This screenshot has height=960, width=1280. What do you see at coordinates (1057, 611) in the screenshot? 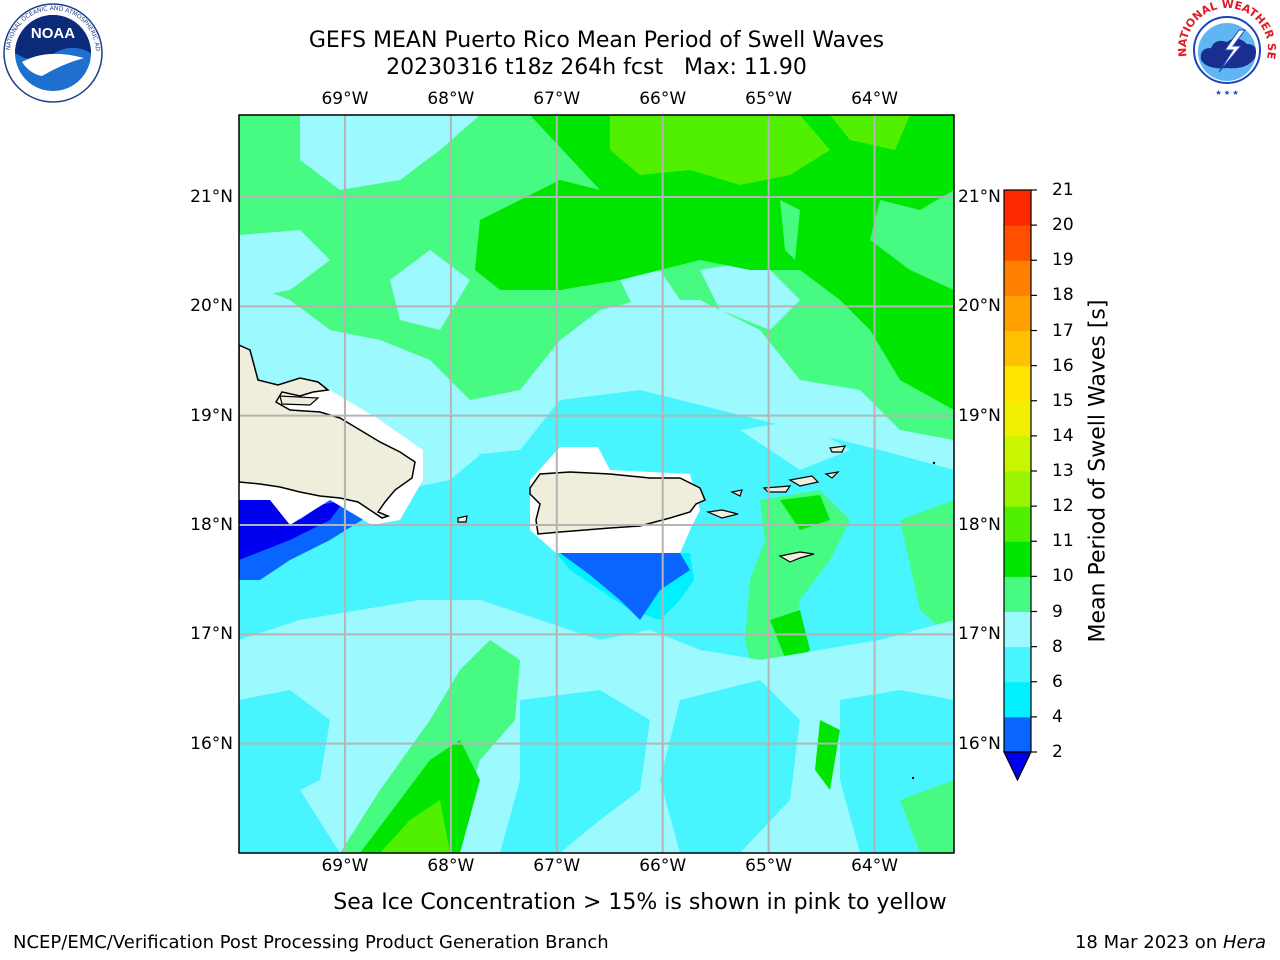
I see `colorbar-tick-label: 9` at bounding box center [1057, 611].